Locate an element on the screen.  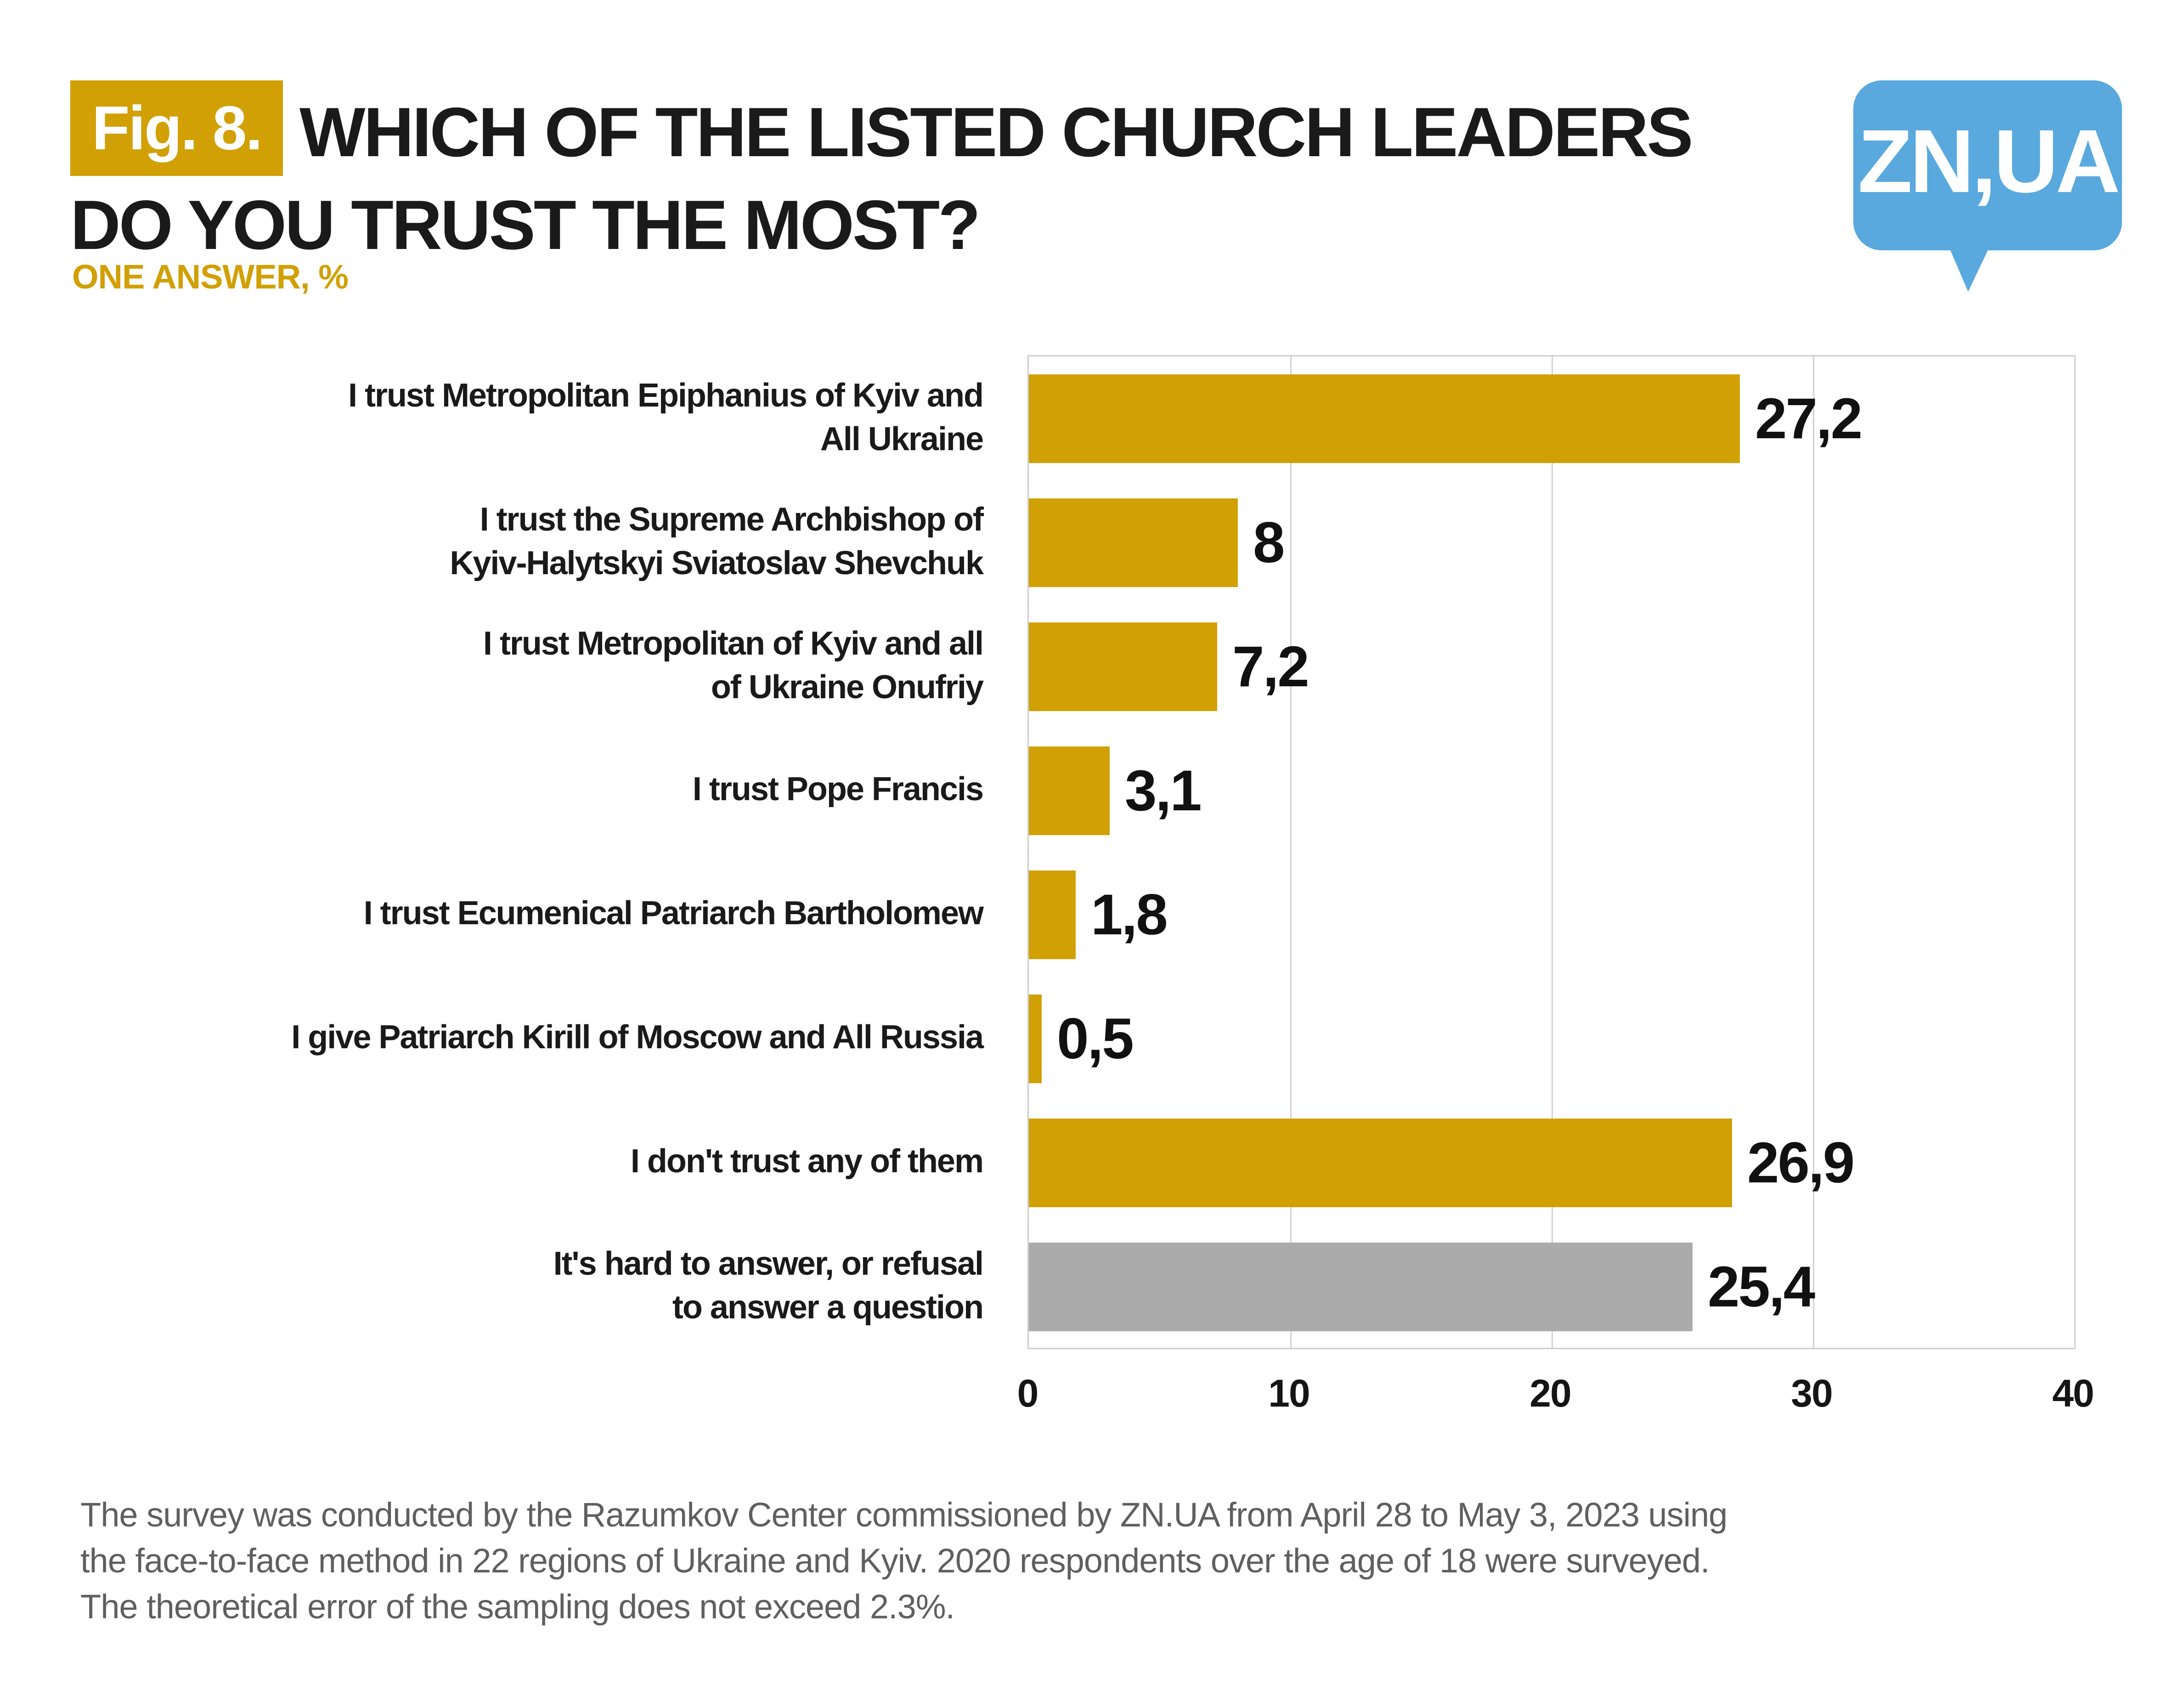
znua-logo: ZN,UA is located at coordinates (1987, 165).